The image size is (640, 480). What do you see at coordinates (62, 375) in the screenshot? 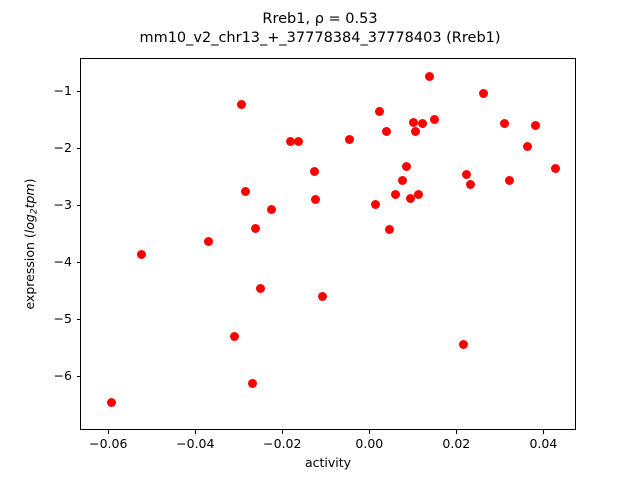
I see `y-tick-label: −6` at bounding box center [62, 375].